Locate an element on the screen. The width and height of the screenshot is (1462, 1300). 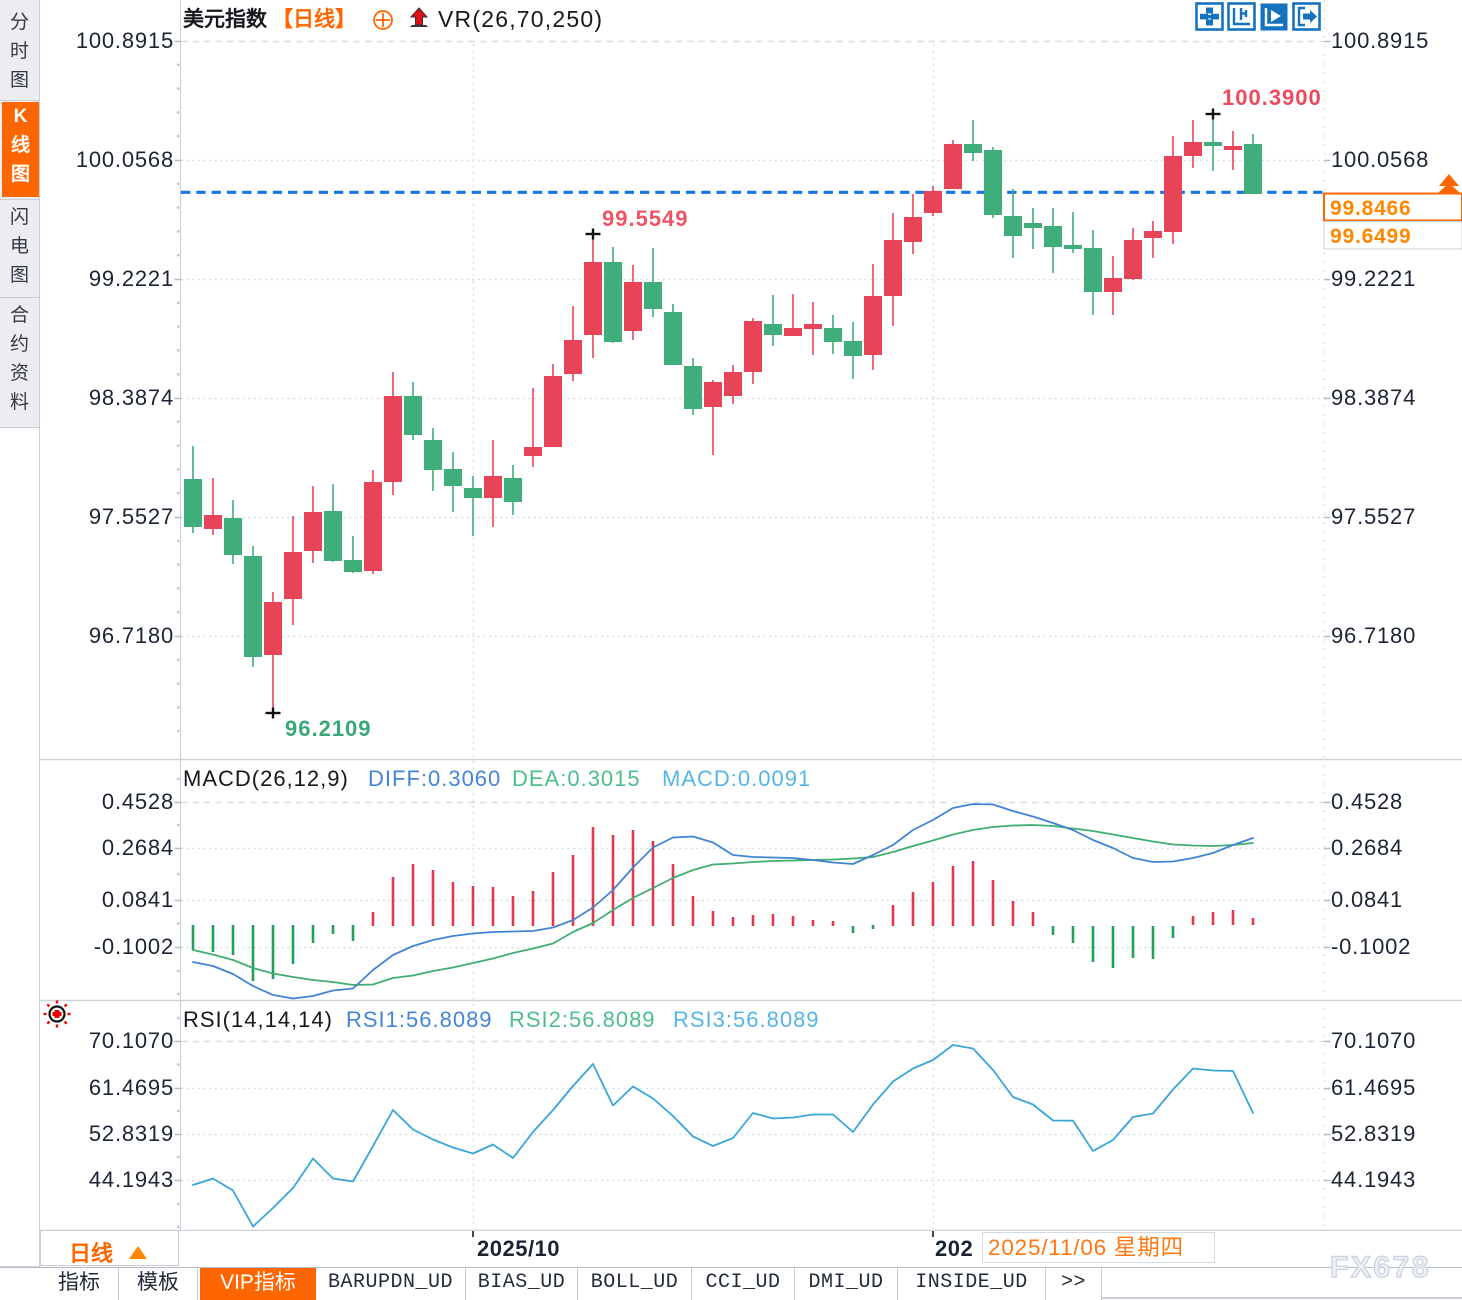
svg-text: DEA:0.3015 is located at coordinates (576, 778).